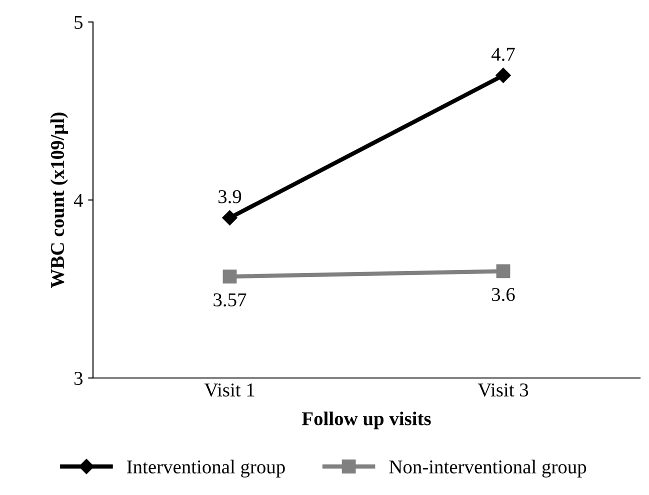  I want to click on data-label: 3.57, so click(230, 299).